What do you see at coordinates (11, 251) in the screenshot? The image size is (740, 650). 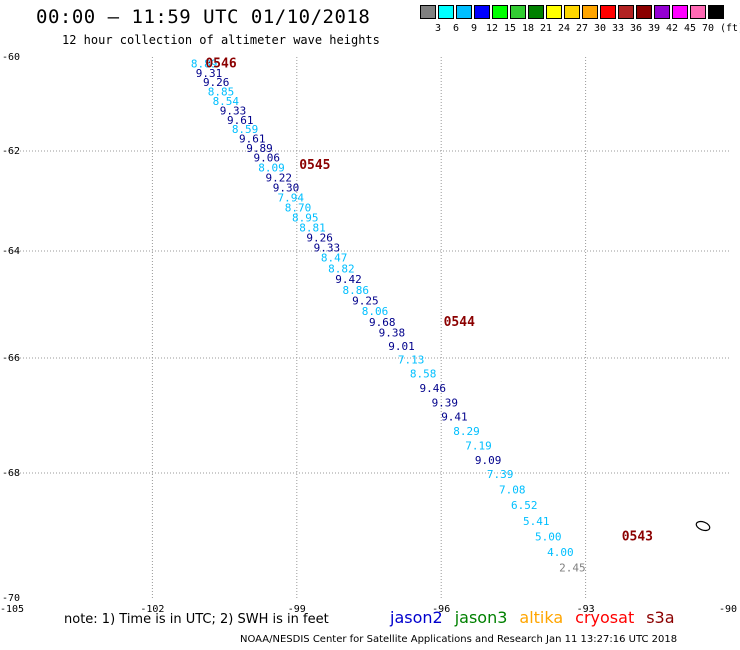 I see `lat-tick-label: -64` at bounding box center [11, 251].